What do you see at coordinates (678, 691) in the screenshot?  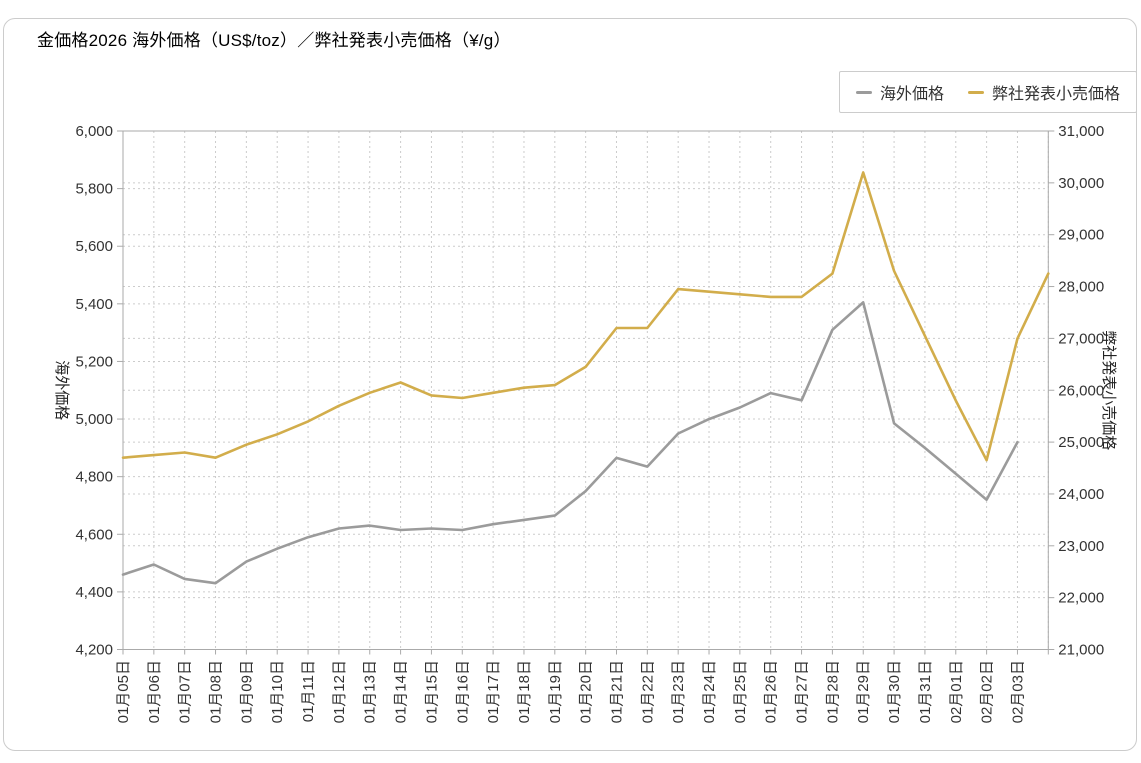 I see `svg-text: 01月23日` at bounding box center [678, 691].